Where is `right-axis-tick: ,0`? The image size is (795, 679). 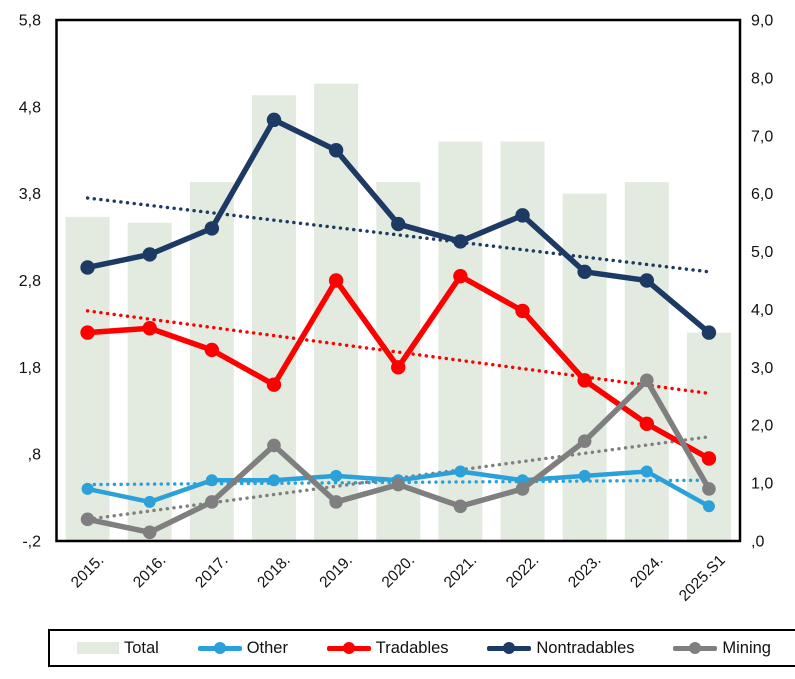 right-axis-tick: ,0 is located at coordinates (757, 542).